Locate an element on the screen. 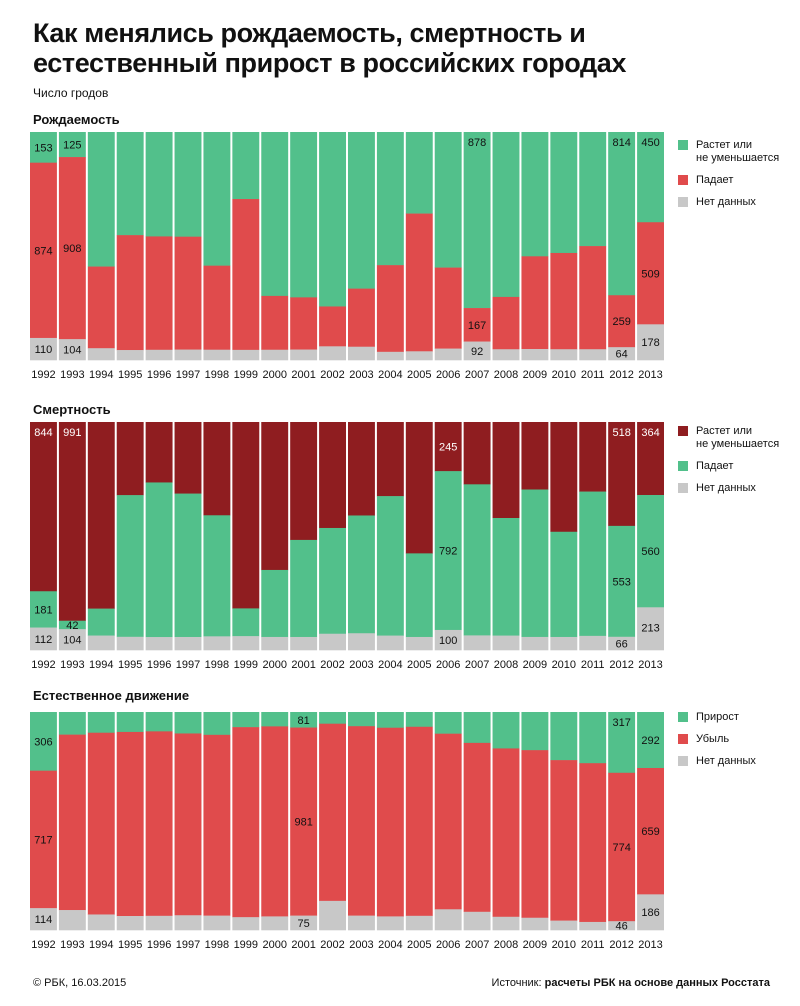  bar-segment-2013-s0 is located at coordinates (650, 740).